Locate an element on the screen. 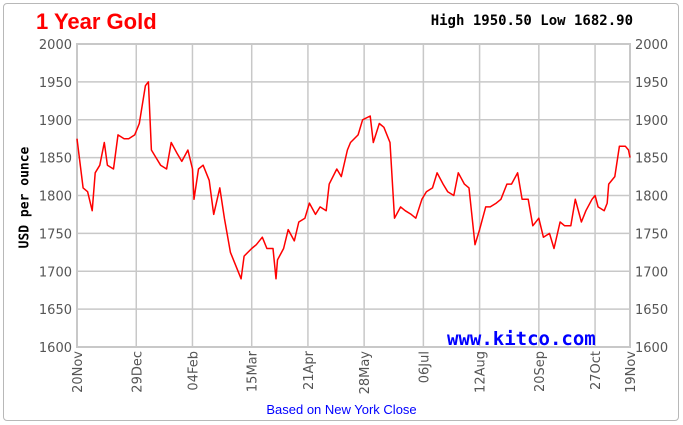 This screenshot has width=683, height=425. x-tick-label: 27Oct is located at coordinates (596, 370).